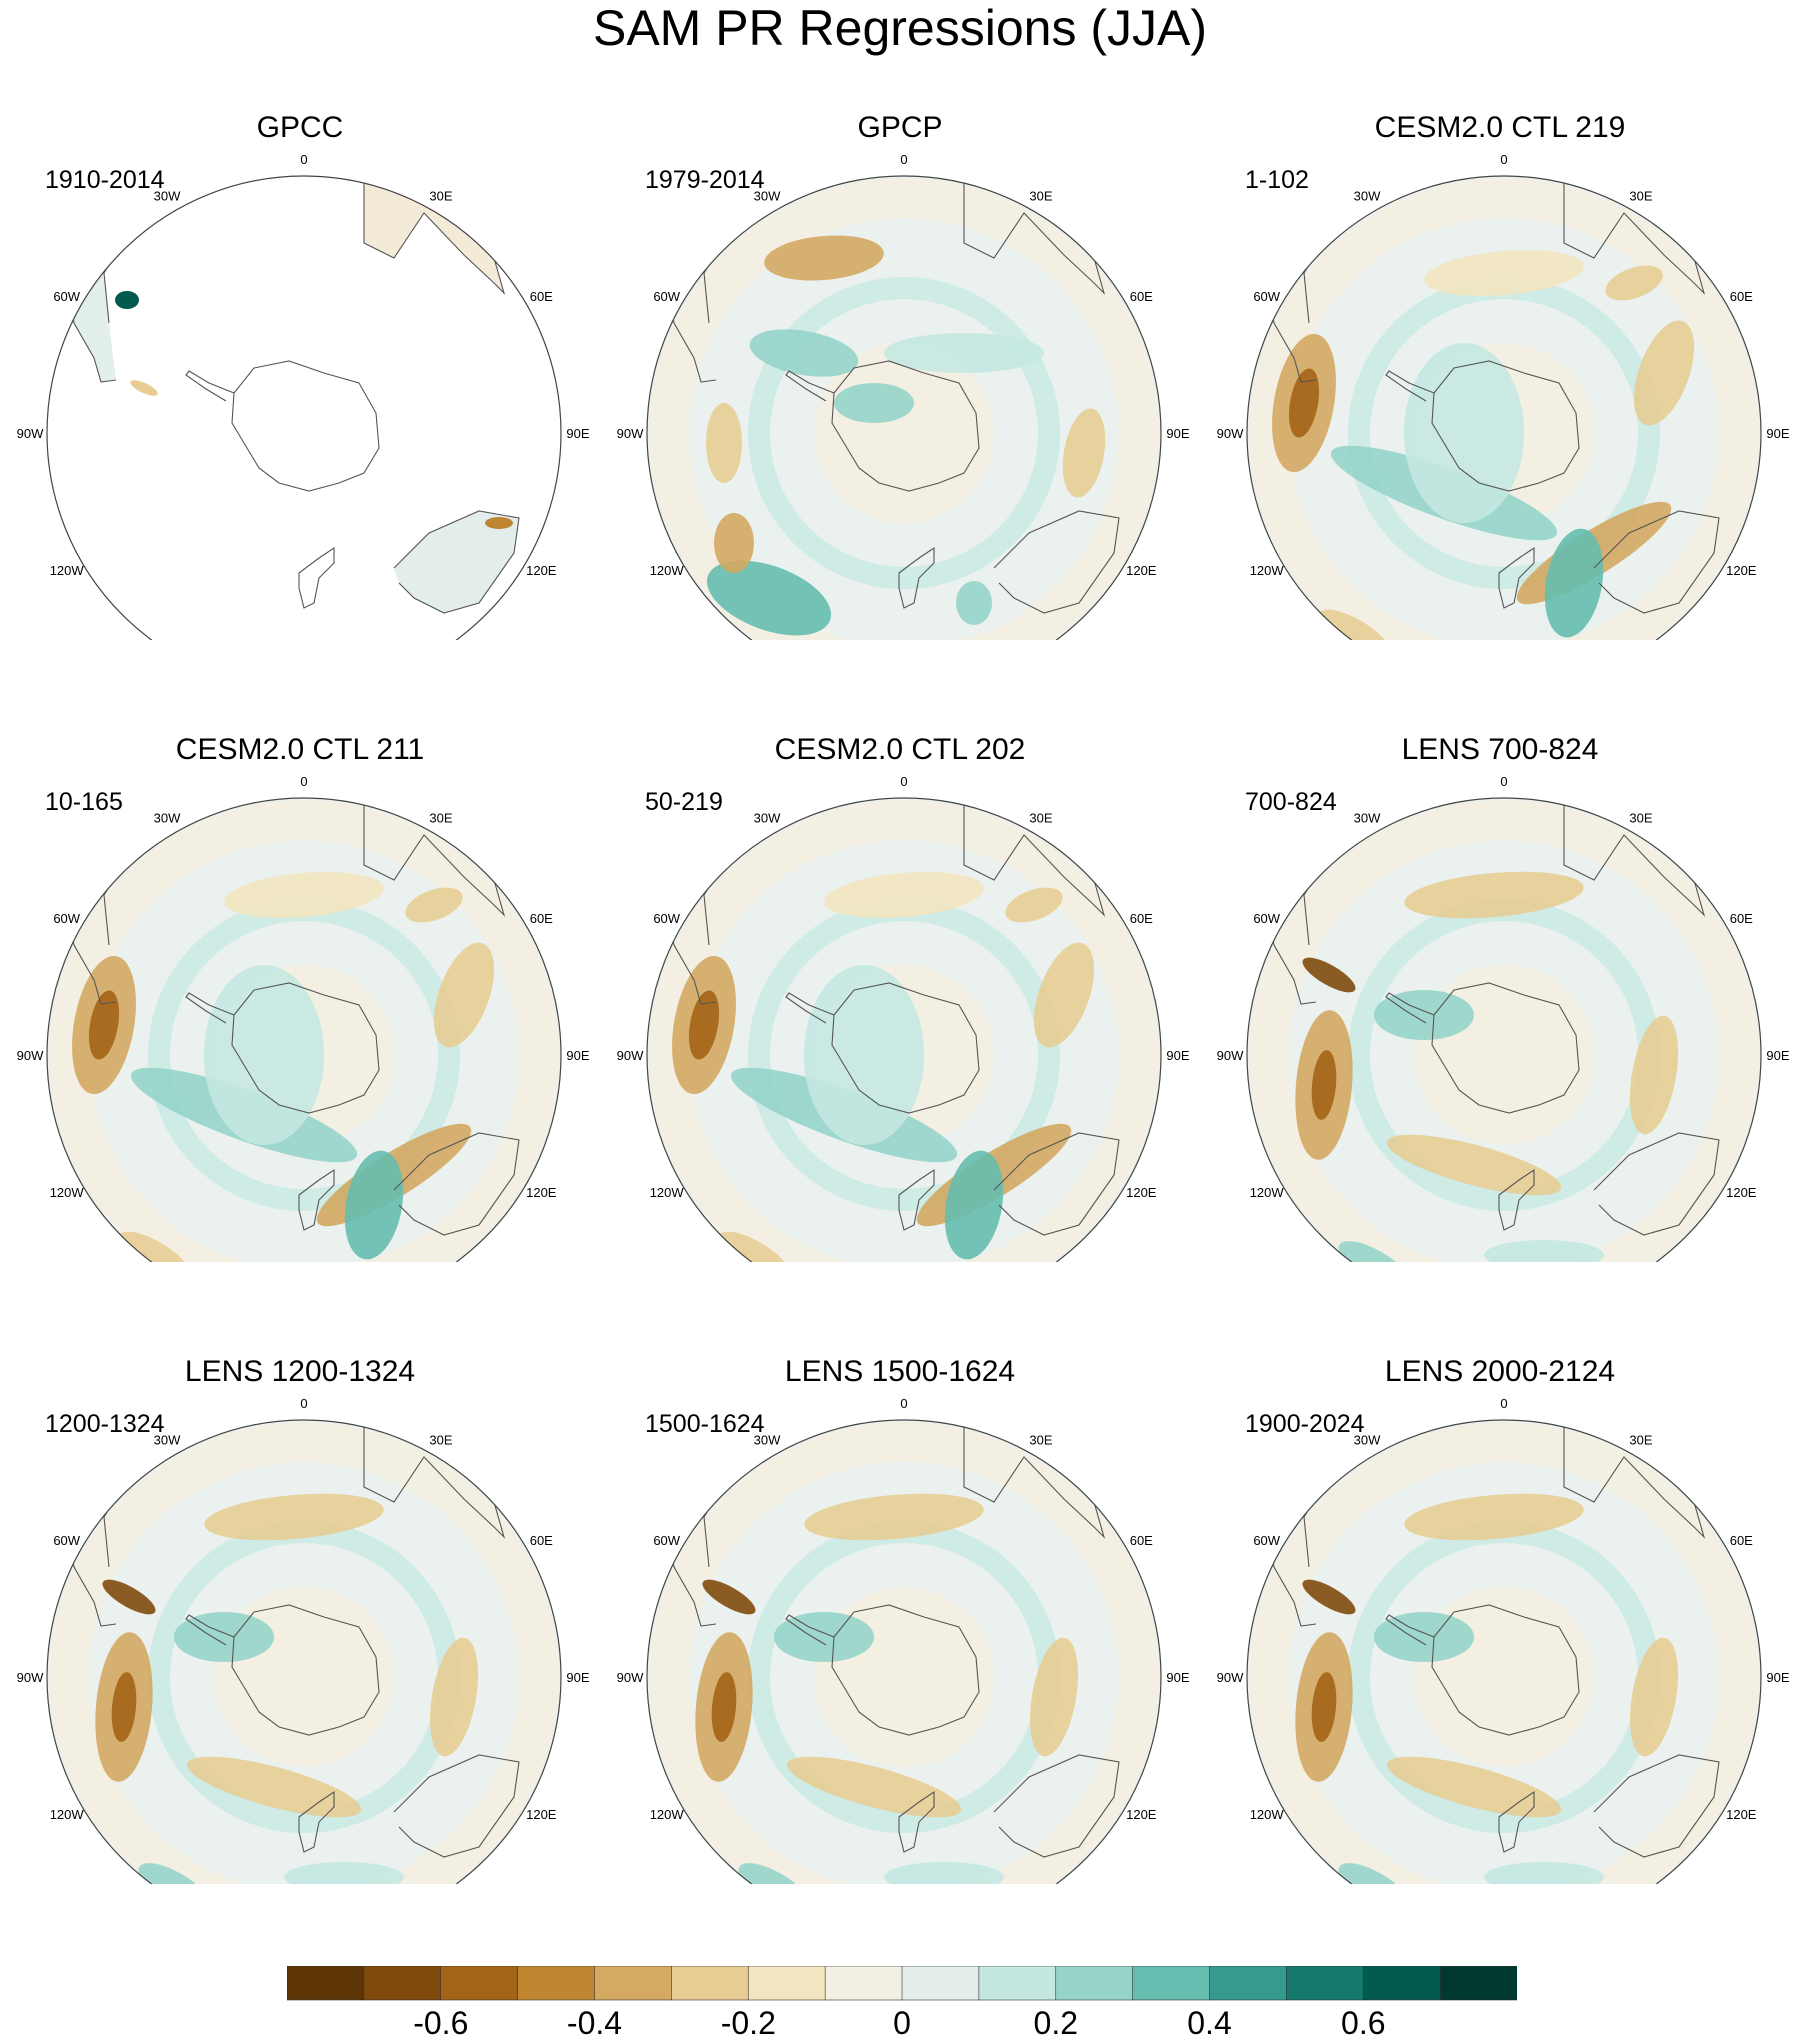  I want to click on panel-title: LENS 1200-1324, so click(300, 1371).